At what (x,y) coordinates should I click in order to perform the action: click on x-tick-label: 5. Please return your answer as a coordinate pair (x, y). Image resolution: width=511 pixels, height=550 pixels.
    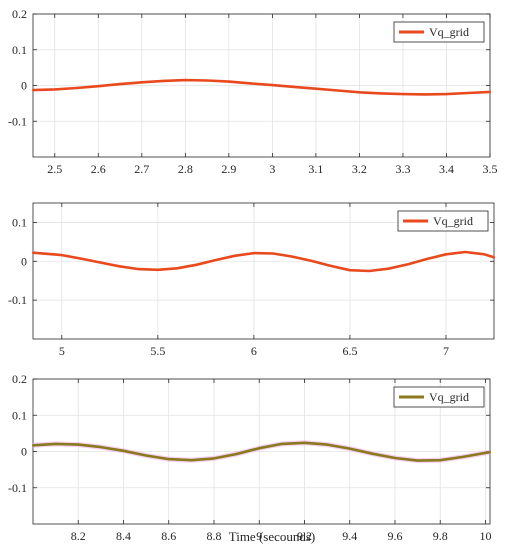
    Looking at the image, I should click on (62, 351).